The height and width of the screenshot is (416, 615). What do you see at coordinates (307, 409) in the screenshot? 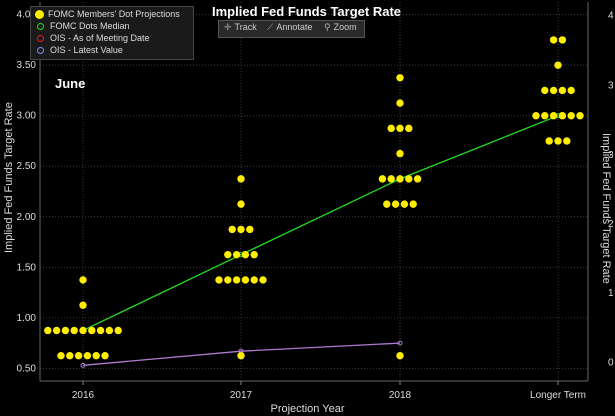
I see `x-axis-label: Projection Year` at bounding box center [307, 409].